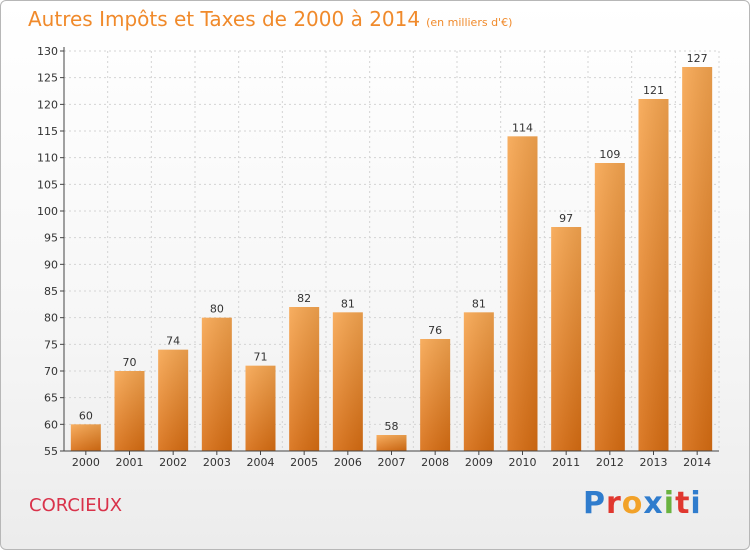 The height and width of the screenshot is (550, 750). Describe the element at coordinates (304, 462) in the screenshot. I see `x-tick-label: 2005` at that location.